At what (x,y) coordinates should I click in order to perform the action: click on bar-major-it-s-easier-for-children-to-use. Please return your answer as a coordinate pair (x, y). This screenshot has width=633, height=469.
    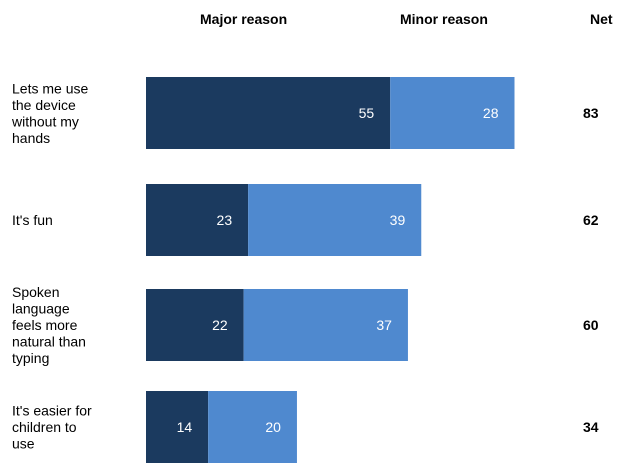
    Looking at the image, I should click on (177, 427).